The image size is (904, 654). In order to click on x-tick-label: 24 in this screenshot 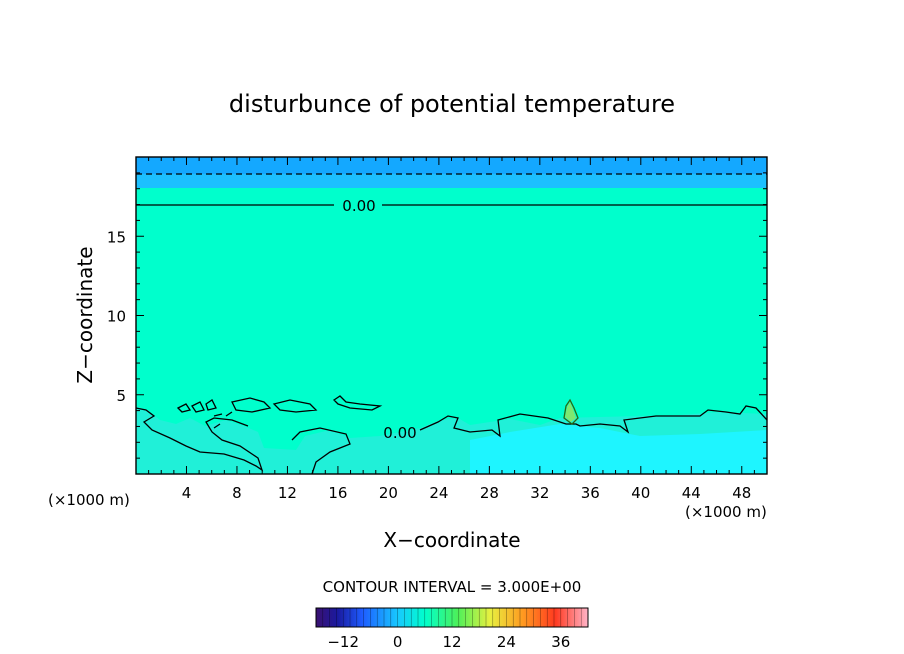, I will do `click(438, 493)`.